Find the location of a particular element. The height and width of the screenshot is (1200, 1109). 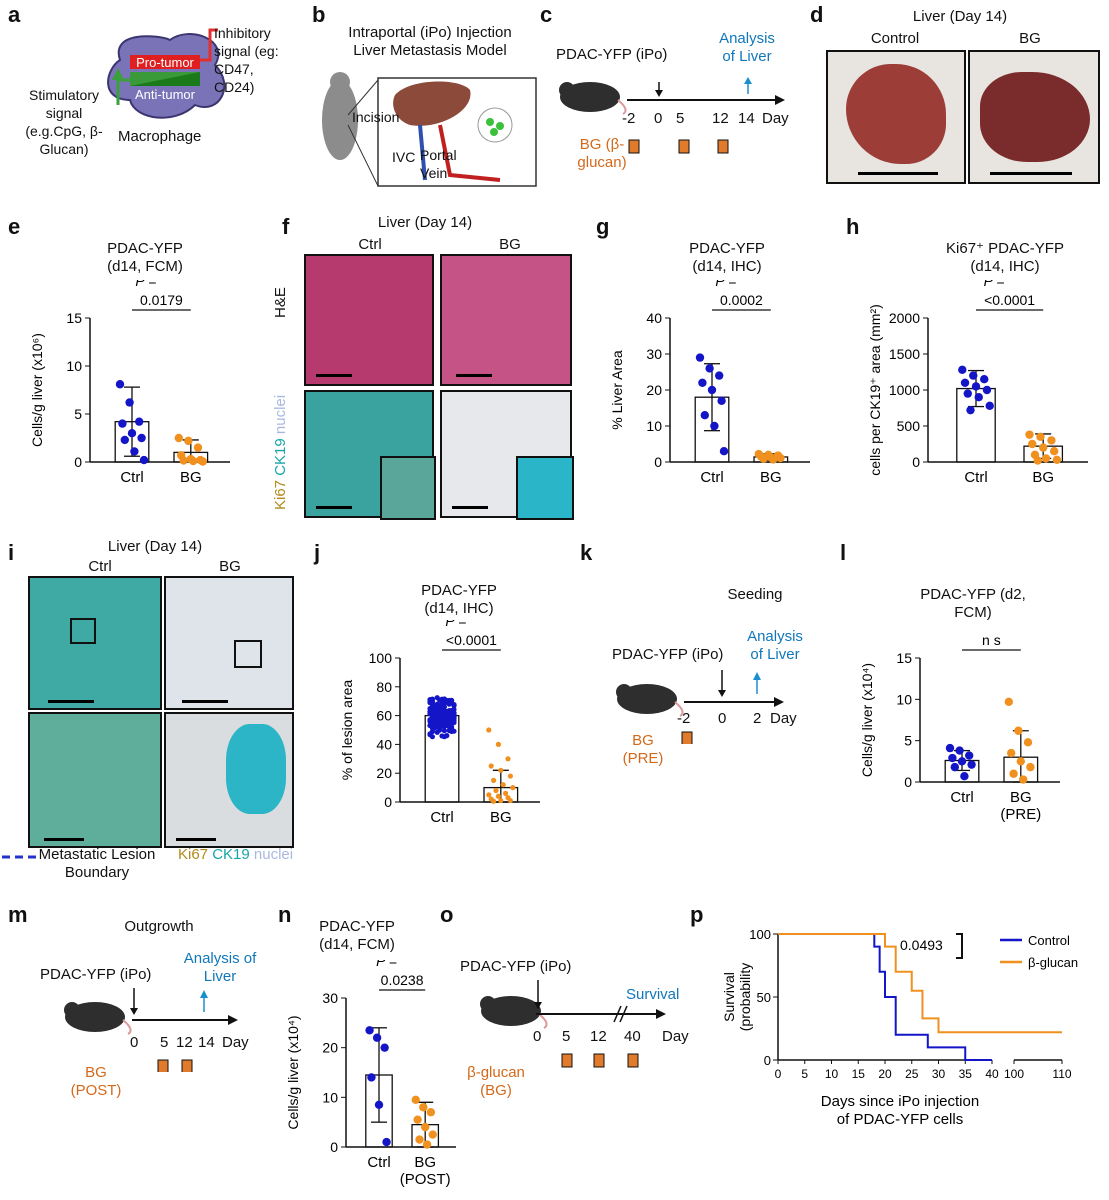

y-axis-label: Cells/g liver (x10⁴) is located at coordinates (293, 1072).